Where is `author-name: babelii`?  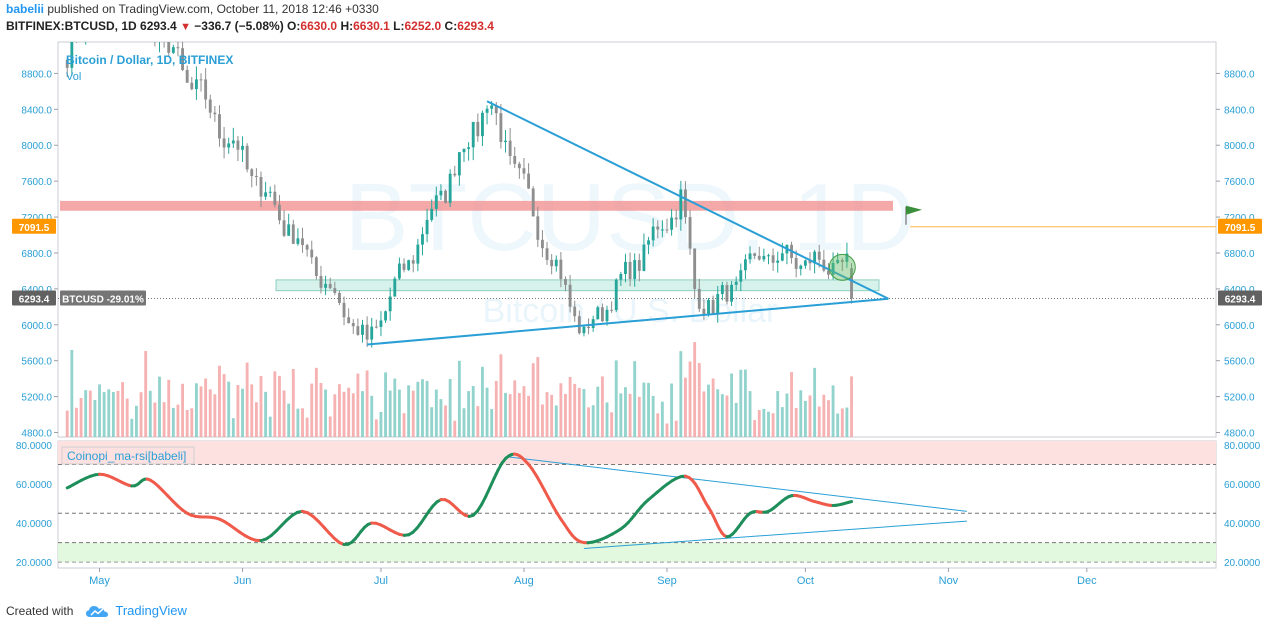 author-name: babelii is located at coordinates (25, 9).